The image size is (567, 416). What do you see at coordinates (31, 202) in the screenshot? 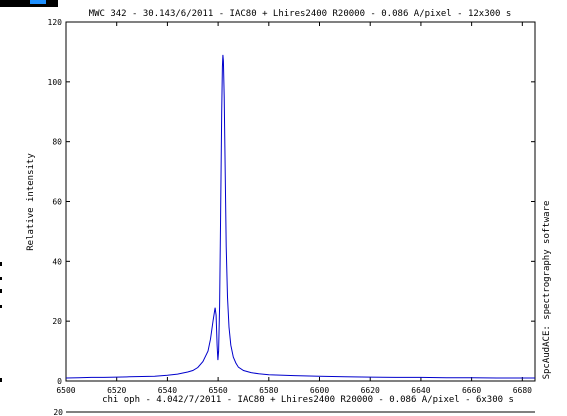
I see `y-axis-label: Relative intensity` at bounding box center [31, 202].